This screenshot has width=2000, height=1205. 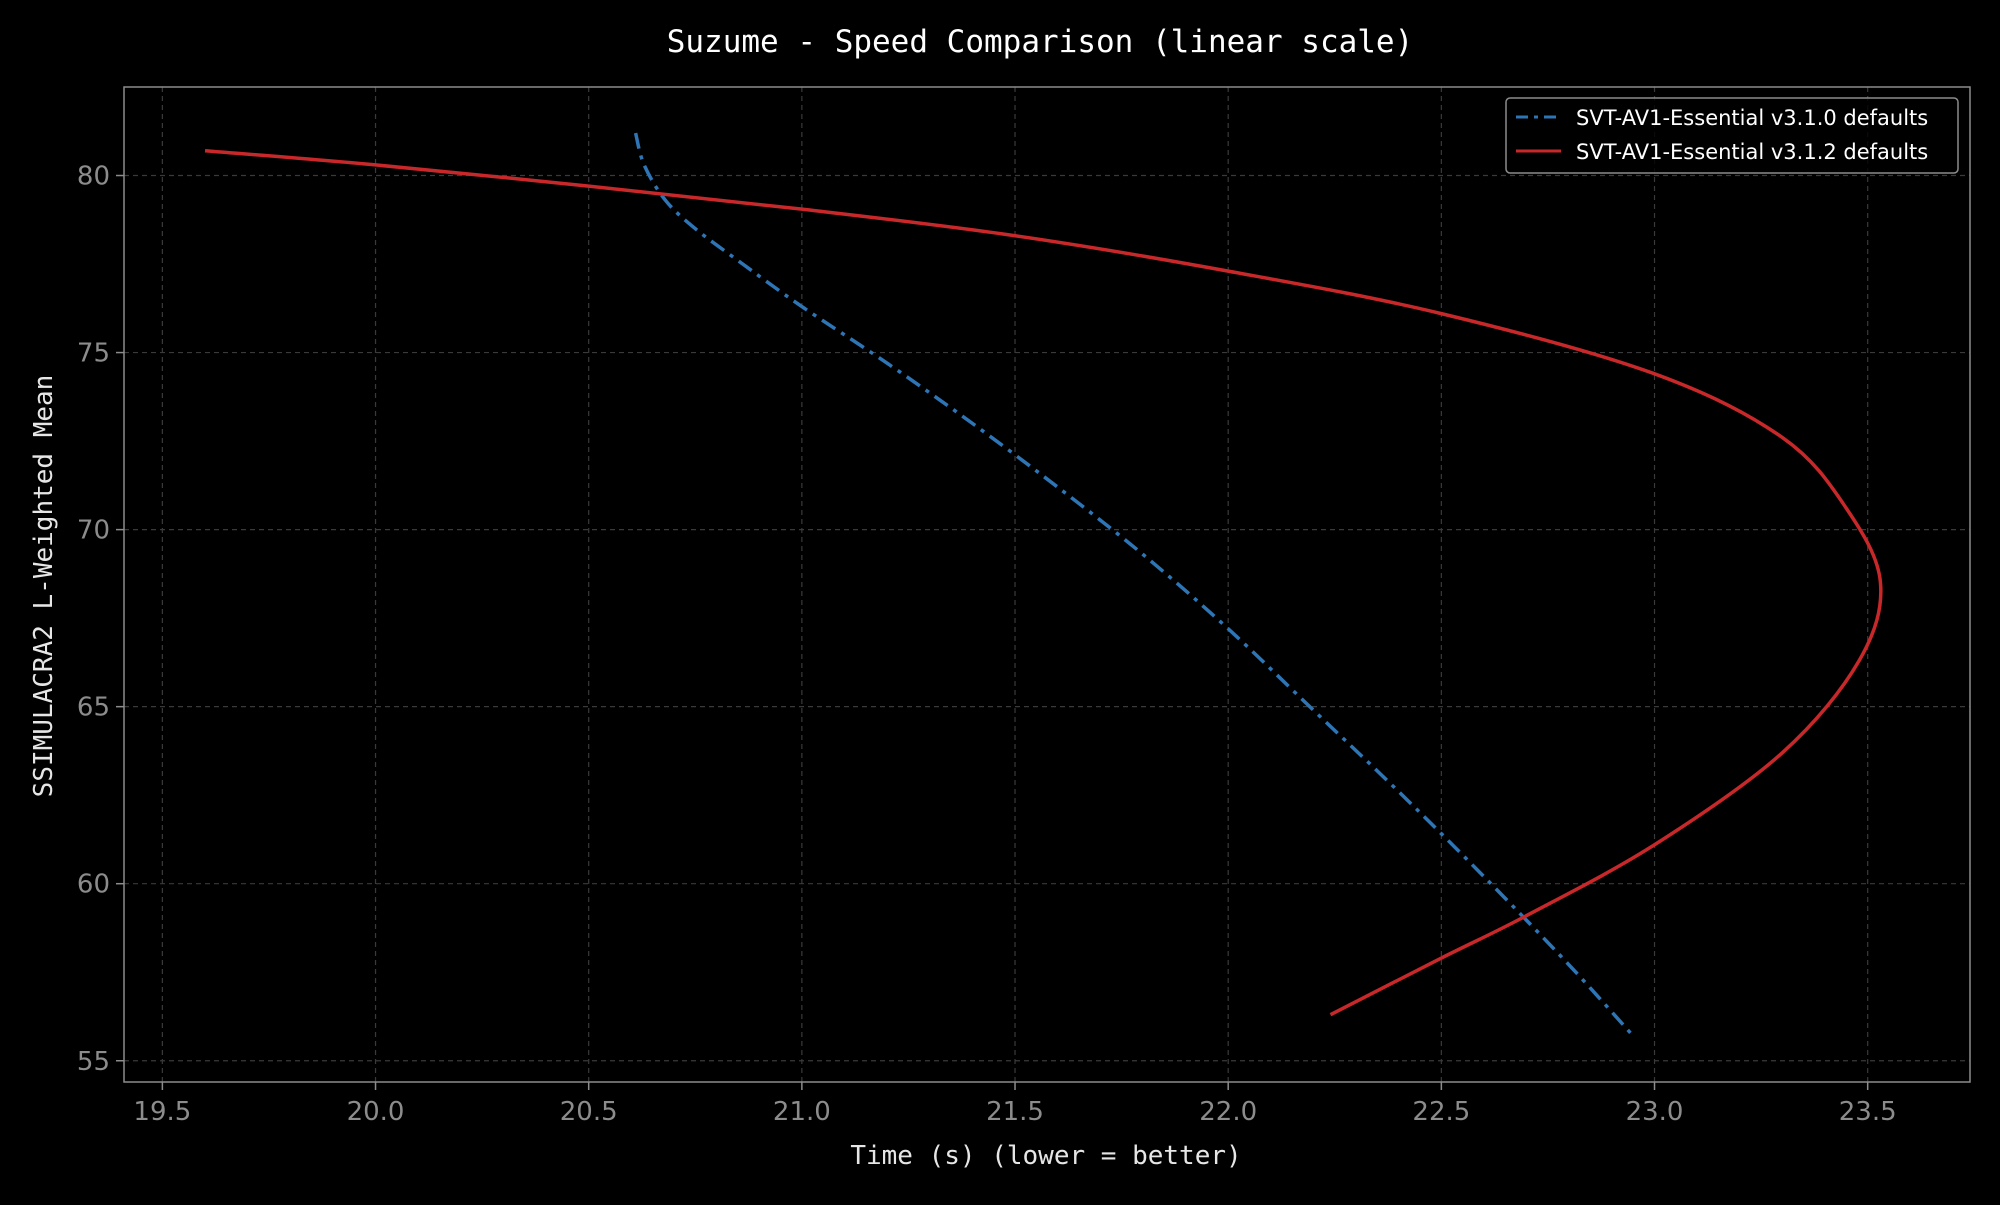 What do you see at coordinates (1752, 152) in the screenshot?
I see `legend-label-v3-1-2: SVT-AV1-Essential v3.1.2 defaults` at bounding box center [1752, 152].